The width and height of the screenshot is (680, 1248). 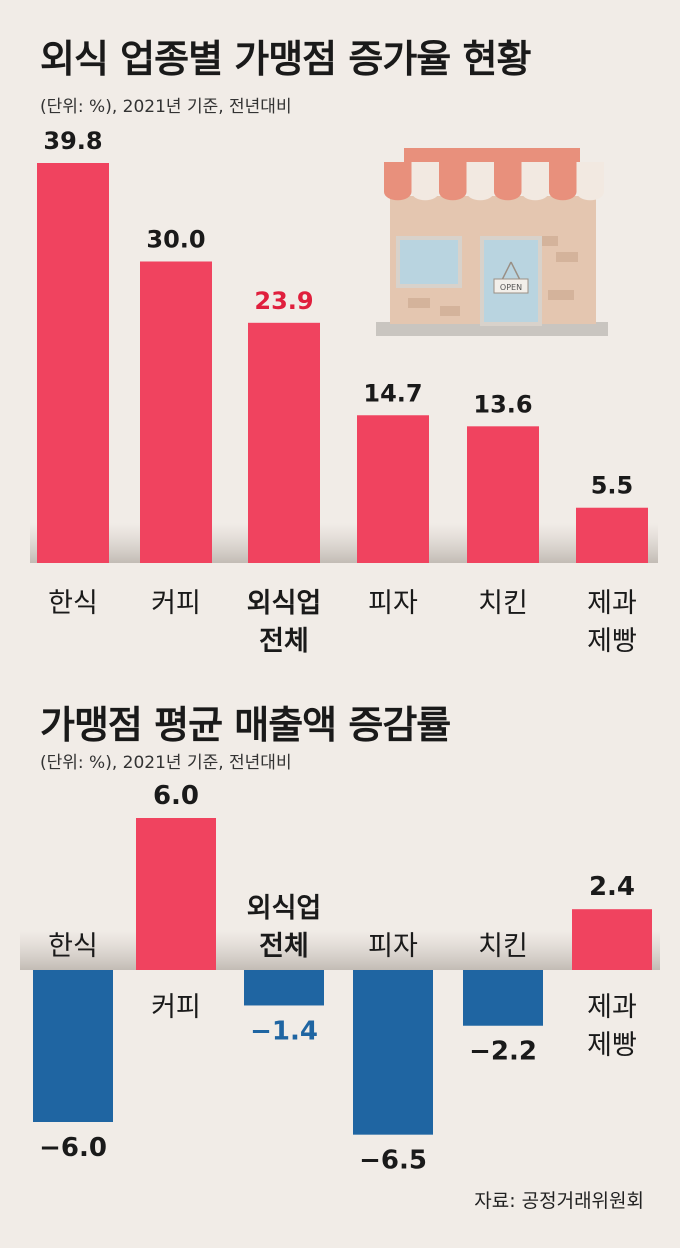 I want to click on chart1-category-label: 치킨, so click(x=503, y=603).